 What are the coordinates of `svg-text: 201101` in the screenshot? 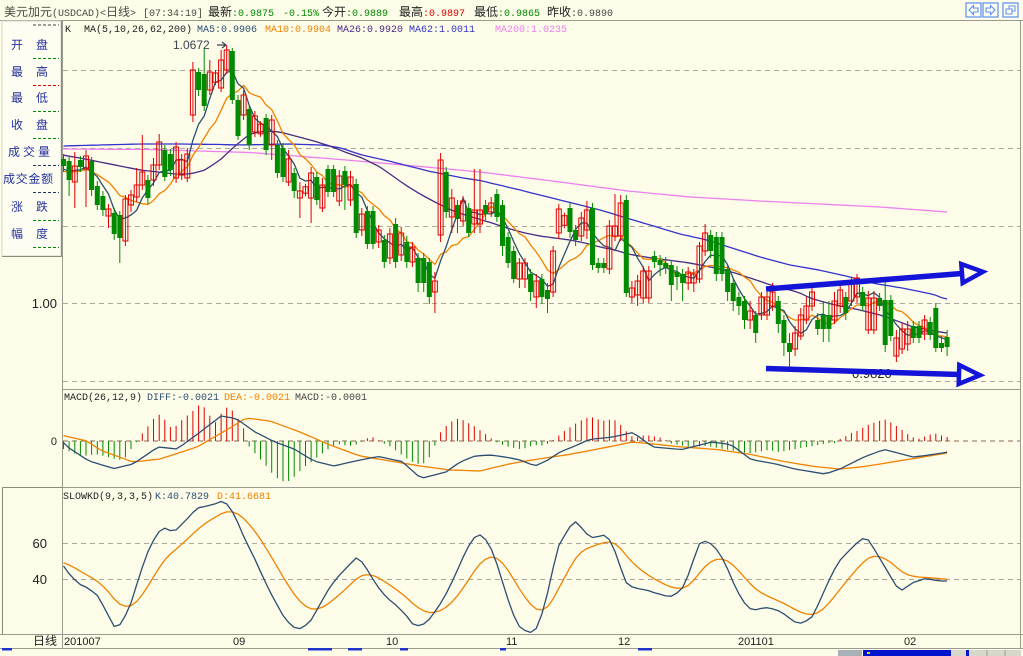 It's located at (756, 642).